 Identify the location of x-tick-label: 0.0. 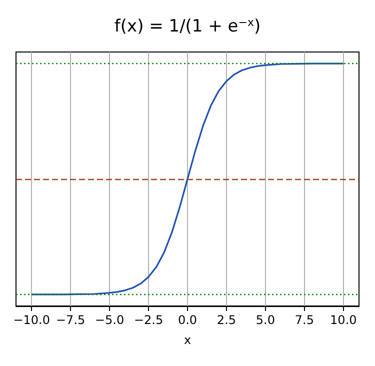
(188, 320).